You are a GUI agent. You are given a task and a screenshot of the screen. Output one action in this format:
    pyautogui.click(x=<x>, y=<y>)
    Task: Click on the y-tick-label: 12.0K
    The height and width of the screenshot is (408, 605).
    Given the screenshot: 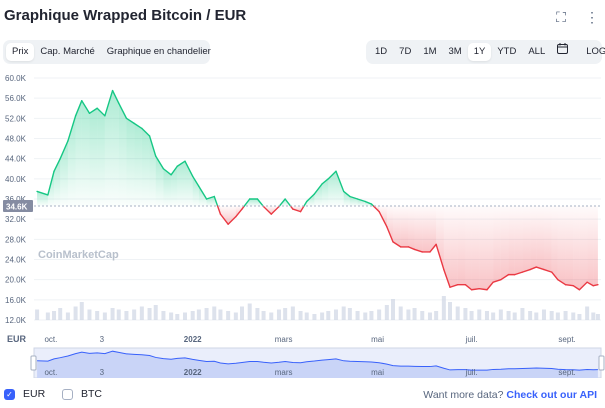 What is the action you would take?
    pyautogui.click(x=16, y=320)
    